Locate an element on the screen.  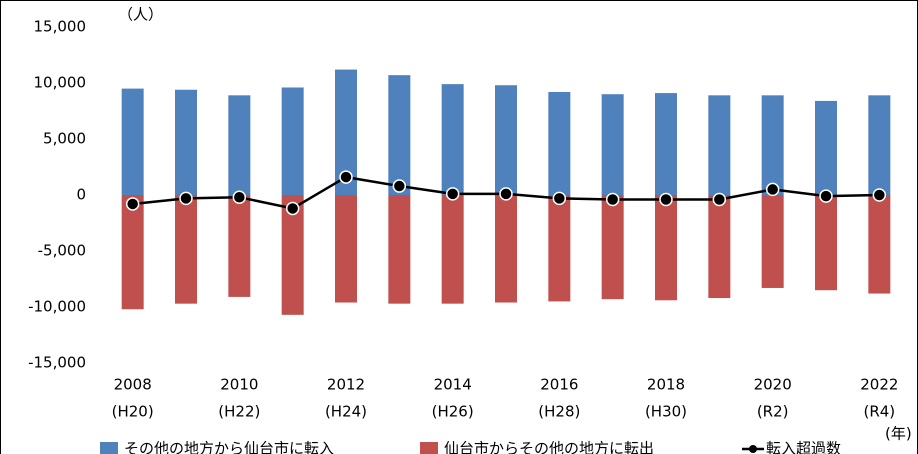
legend-label: 仙台市からその他の地方に転出 is located at coordinates (549, 447).